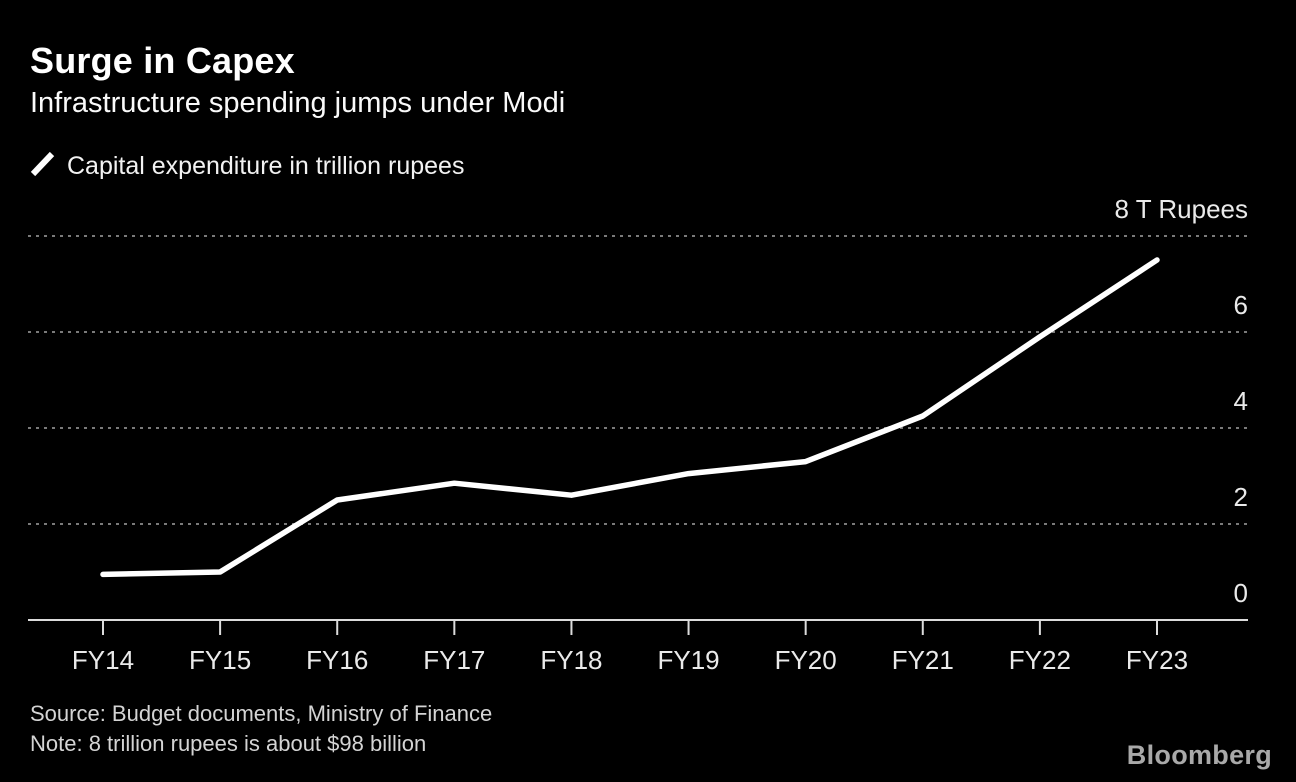 The image size is (1296, 782). Describe the element at coordinates (220, 660) in the screenshot. I see `x-tick-label: FY15` at that location.